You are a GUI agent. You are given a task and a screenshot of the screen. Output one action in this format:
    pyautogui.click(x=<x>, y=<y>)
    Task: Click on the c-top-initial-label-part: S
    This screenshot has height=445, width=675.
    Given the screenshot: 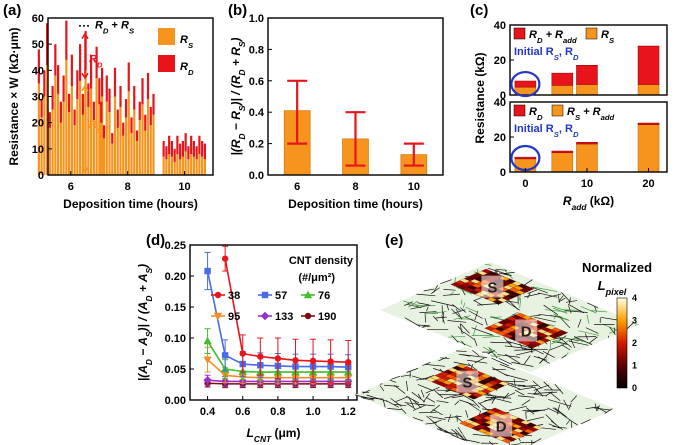 What is the action you would take?
    pyautogui.click(x=557, y=57)
    